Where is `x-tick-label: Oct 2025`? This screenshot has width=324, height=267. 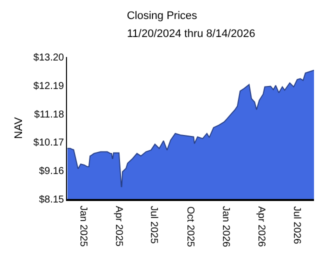
x-tick-label: Oct 2025 is located at coordinates (190, 227).